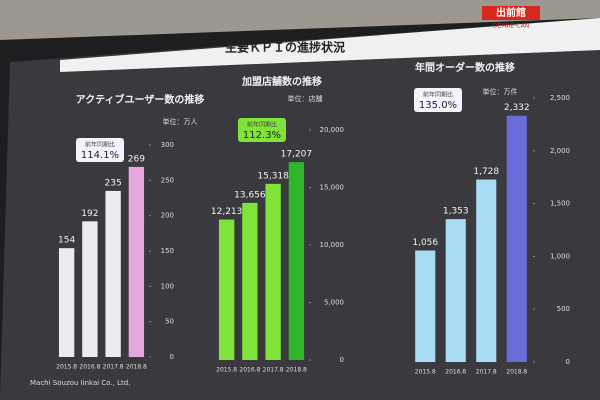  Describe the element at coordinates (486, 172) in the screenshot. I see `value-label: 1,728` at that location.